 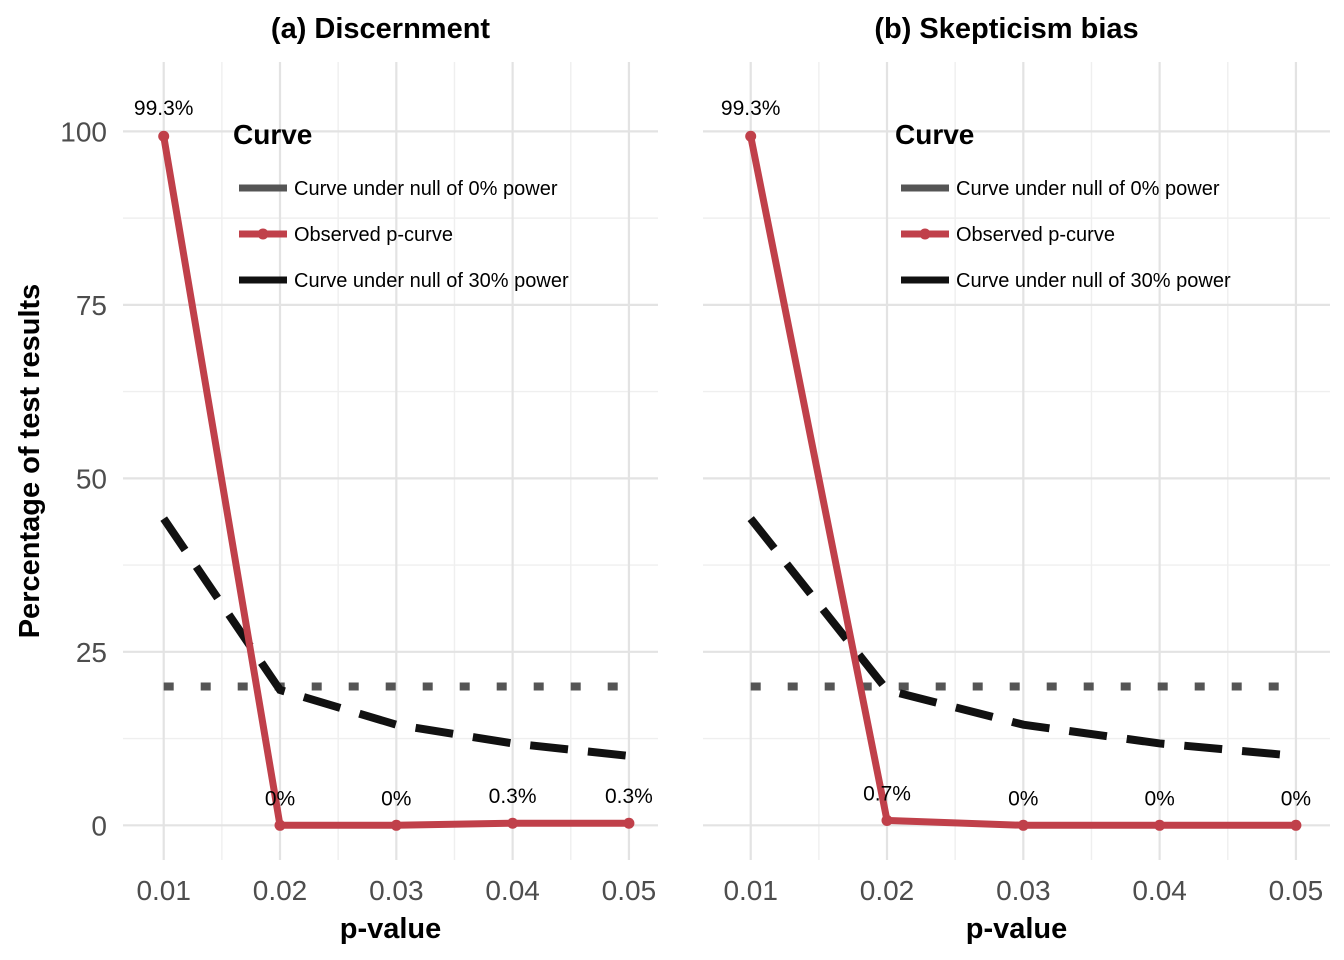 I want to click on data-label: 0.7%, so click(x=887, y=793).